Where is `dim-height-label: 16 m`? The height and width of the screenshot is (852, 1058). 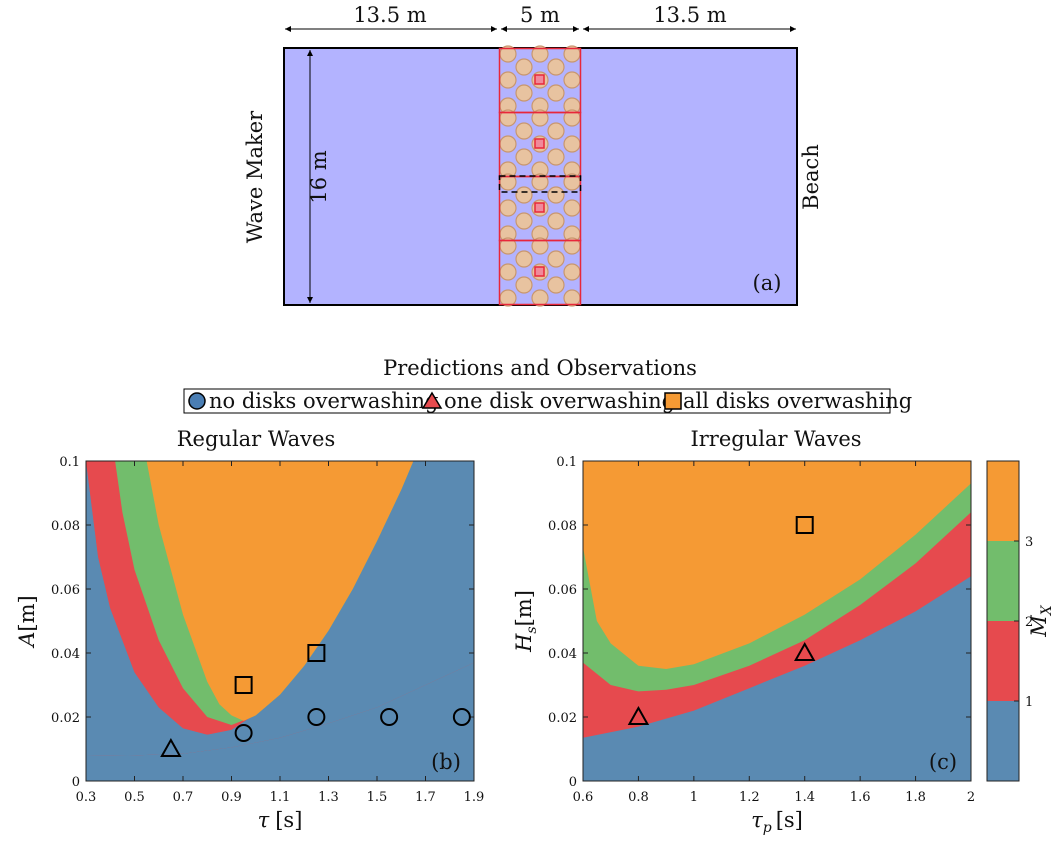 dim-height-label: 16 m is located at coordinates (319, 176).